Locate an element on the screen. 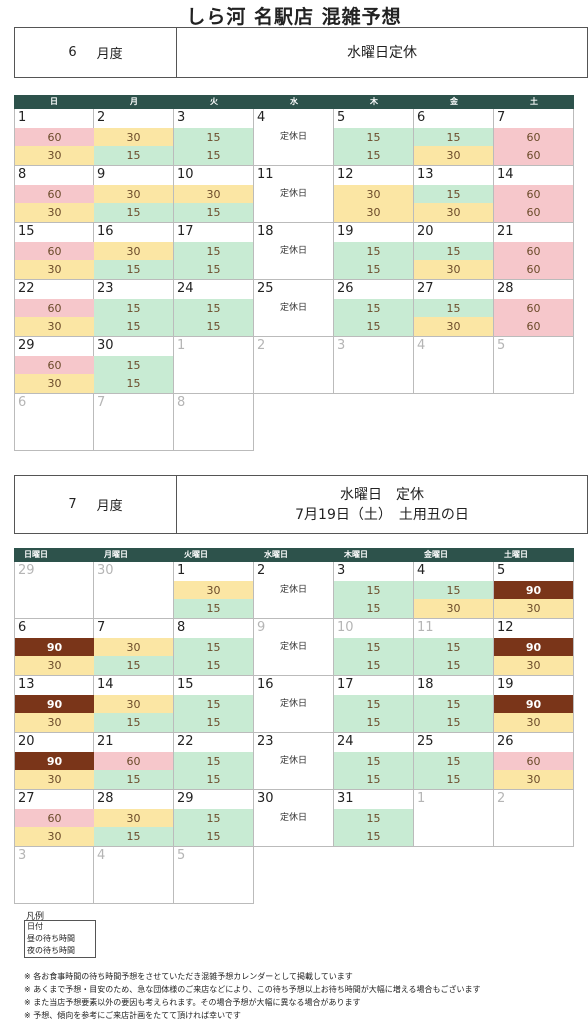  calendar-day-cell: 12 90 30 is located at coordinates (534, 647).